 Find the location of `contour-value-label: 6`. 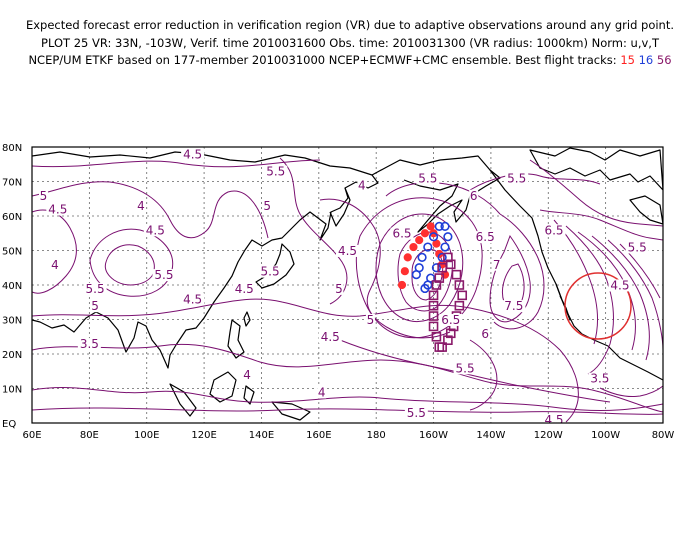

contour-value-label: 6 is located at coordinates (474, 196).